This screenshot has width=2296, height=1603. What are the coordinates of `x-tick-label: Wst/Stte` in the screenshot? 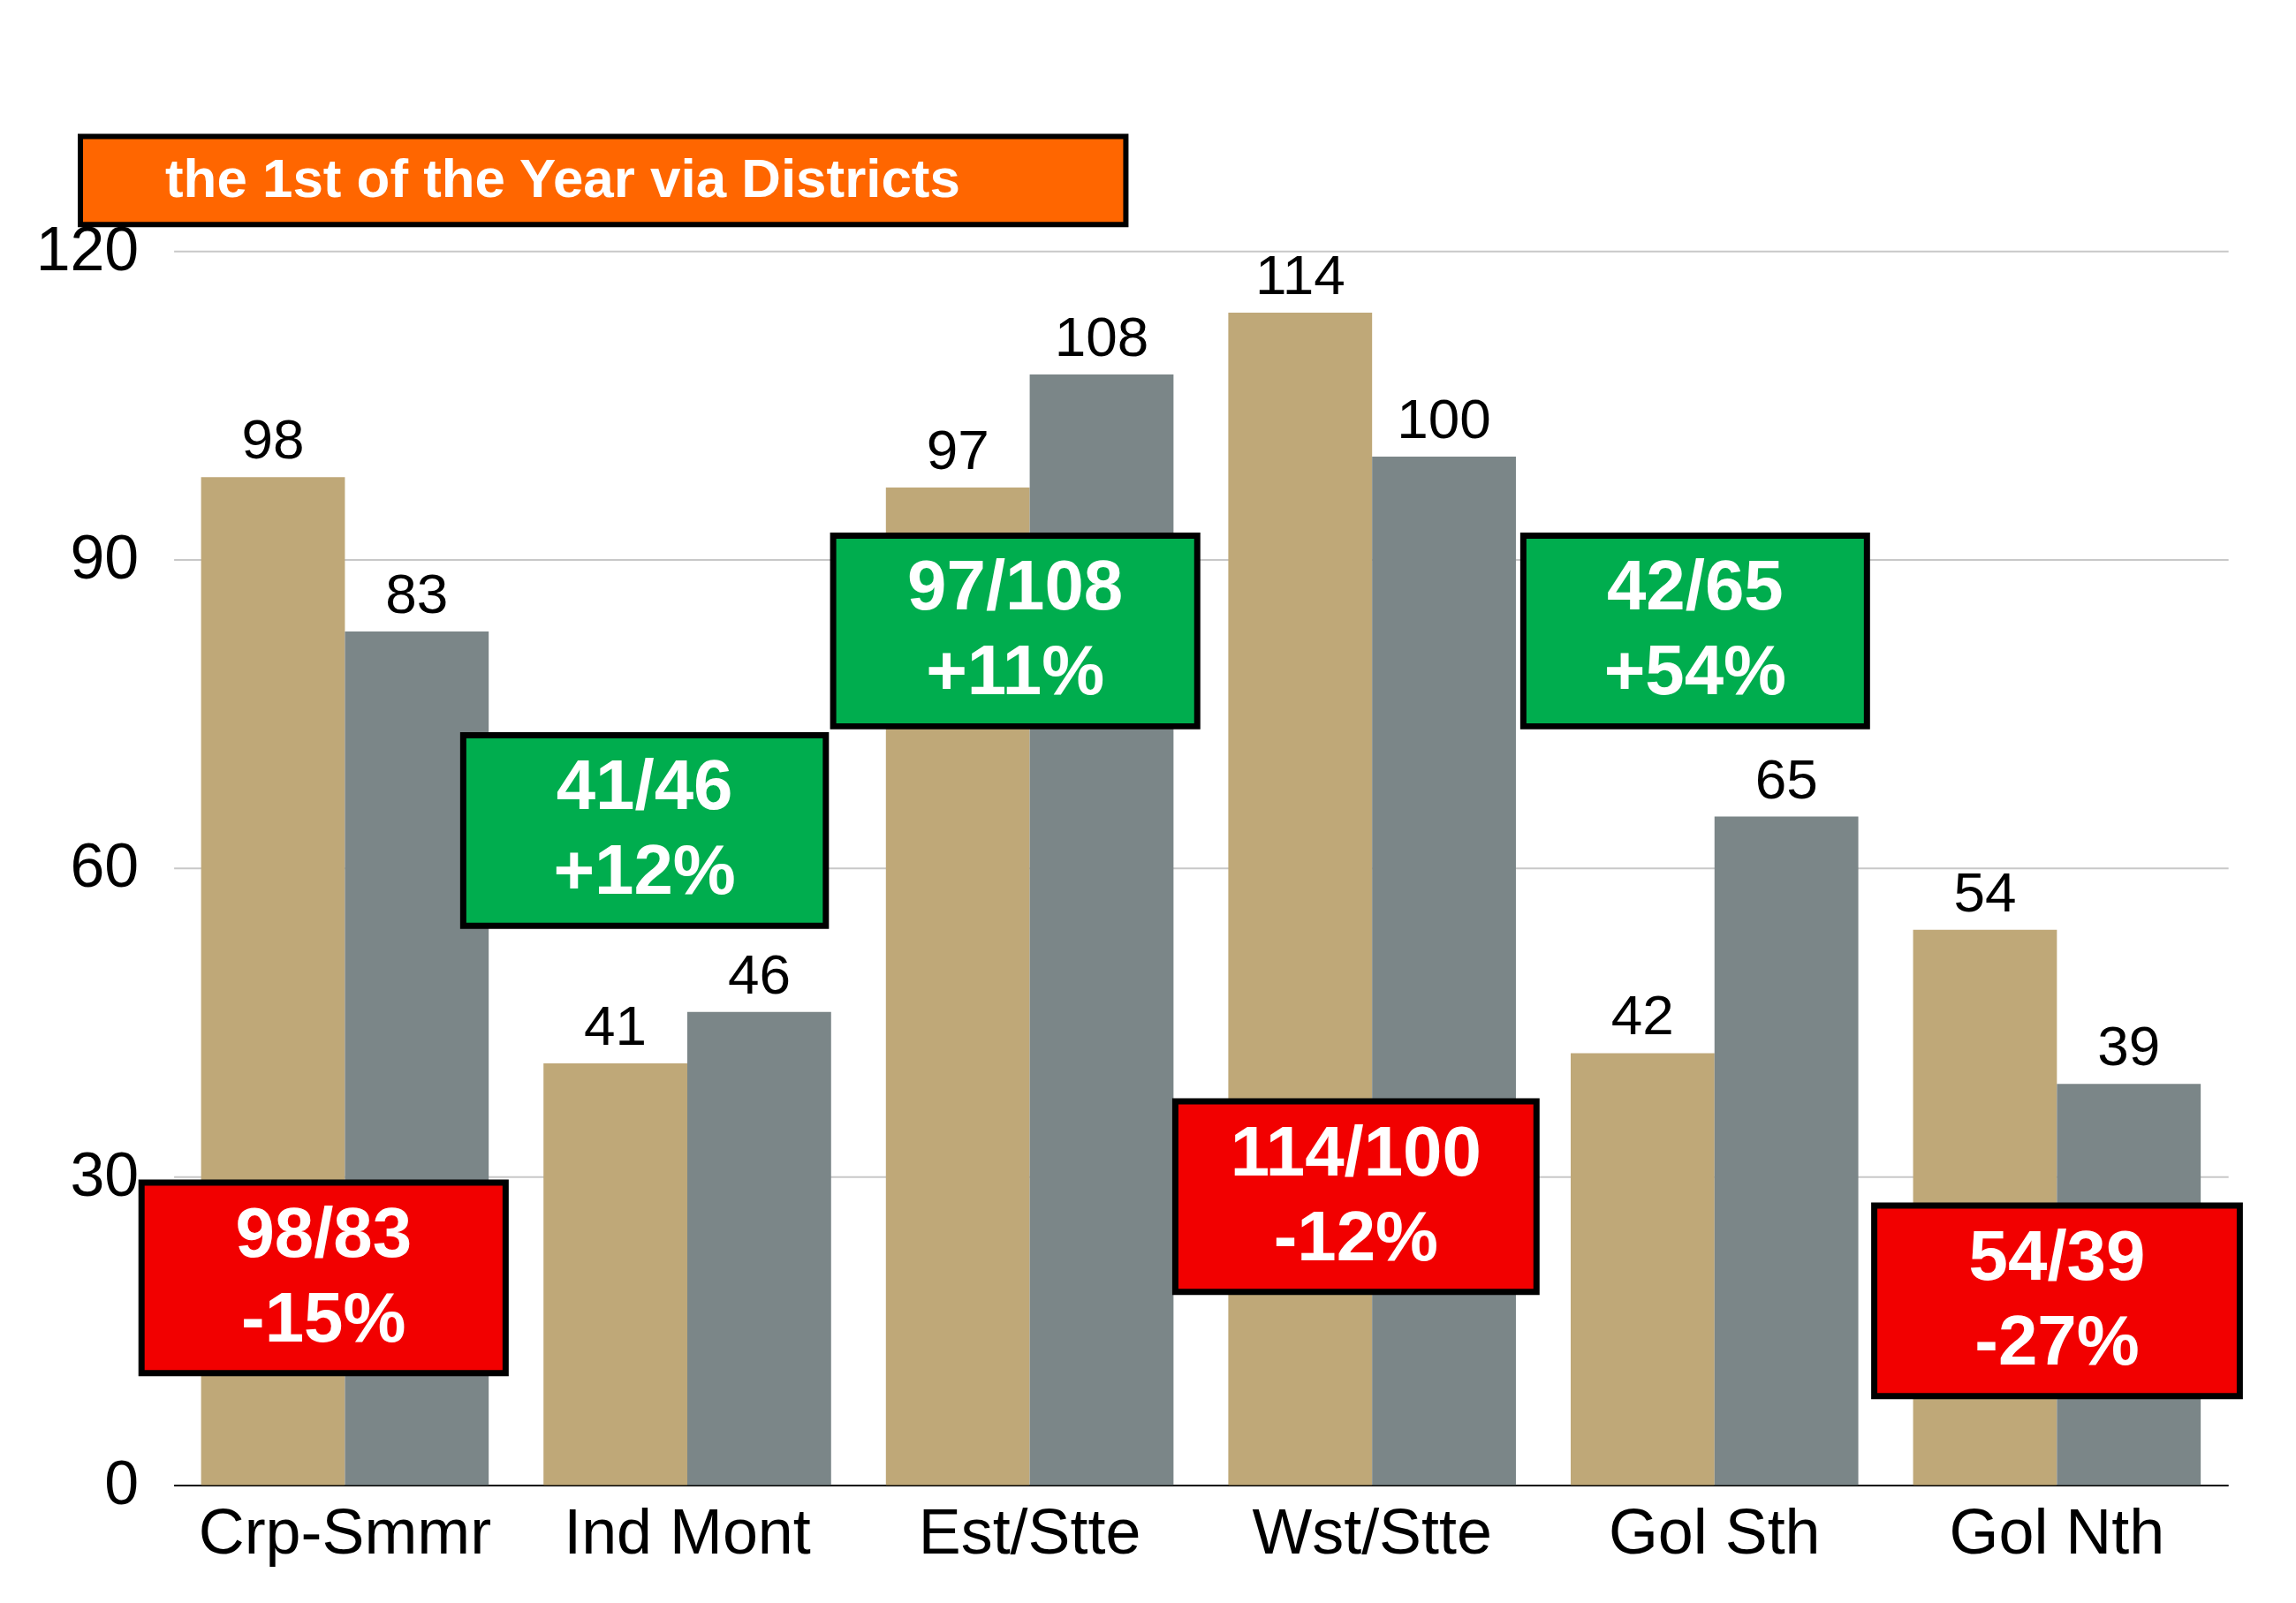 It's located at (1372, 1531).